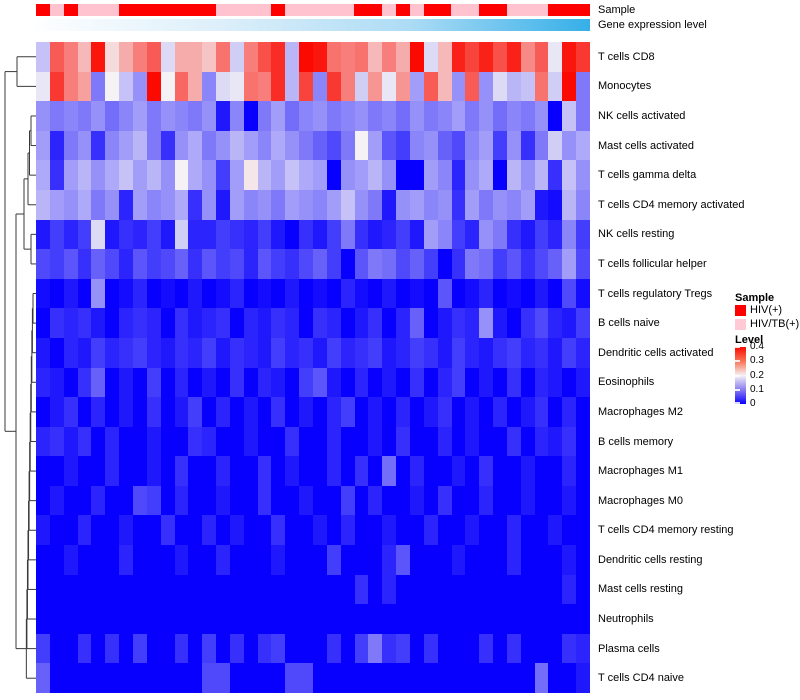 The image size is (800, 700). Describe the element at coordinates (766, 310) in the screenshot. I see `legend-item-label: HIV(+)` at that location.